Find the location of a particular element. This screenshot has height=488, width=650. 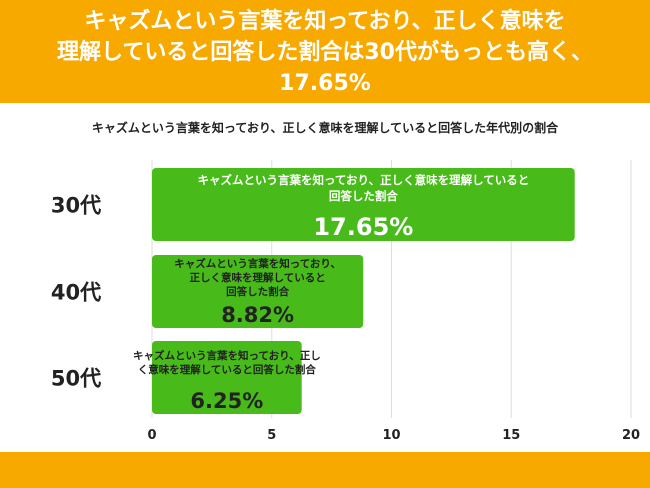

category-label: 30代 is located at coordinates (76, 206).